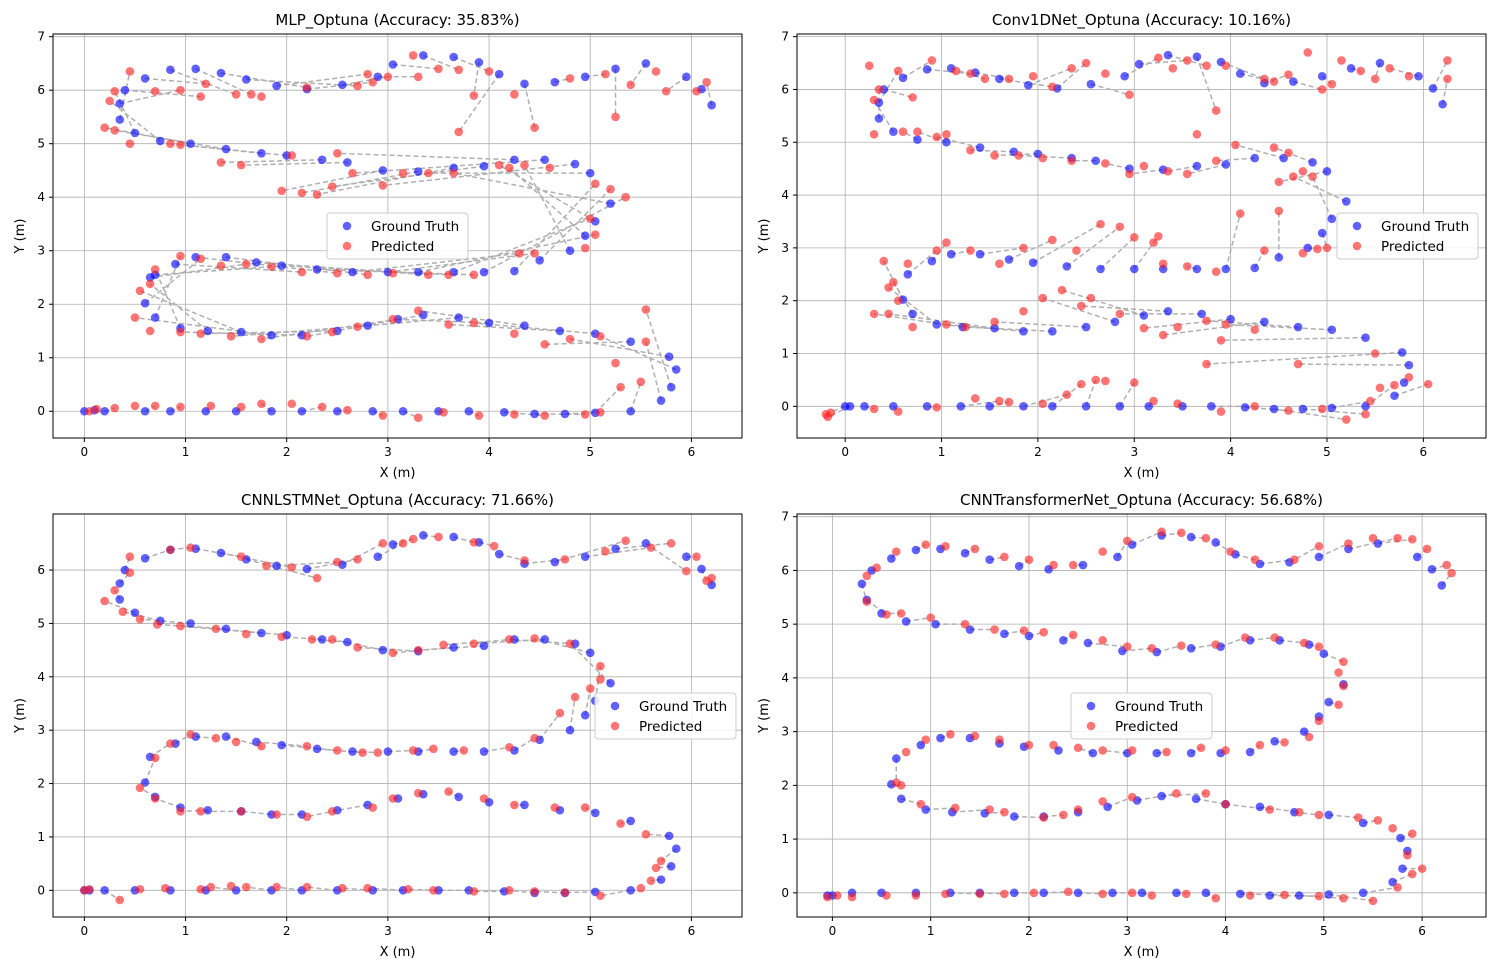 This screenshot has width=1500, height=974. Describe the element at coordinates (398, 952) in the screenshot. I see `x-axis-label: X (m)` at that location.